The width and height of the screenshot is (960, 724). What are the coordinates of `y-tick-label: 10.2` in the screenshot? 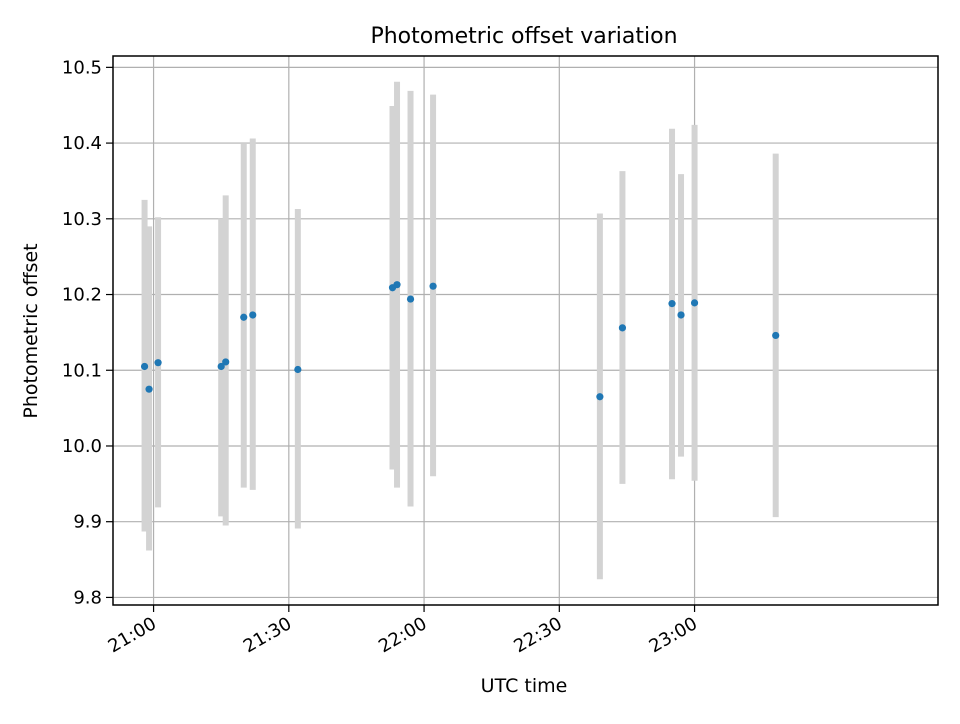 It's located at (82, 295).